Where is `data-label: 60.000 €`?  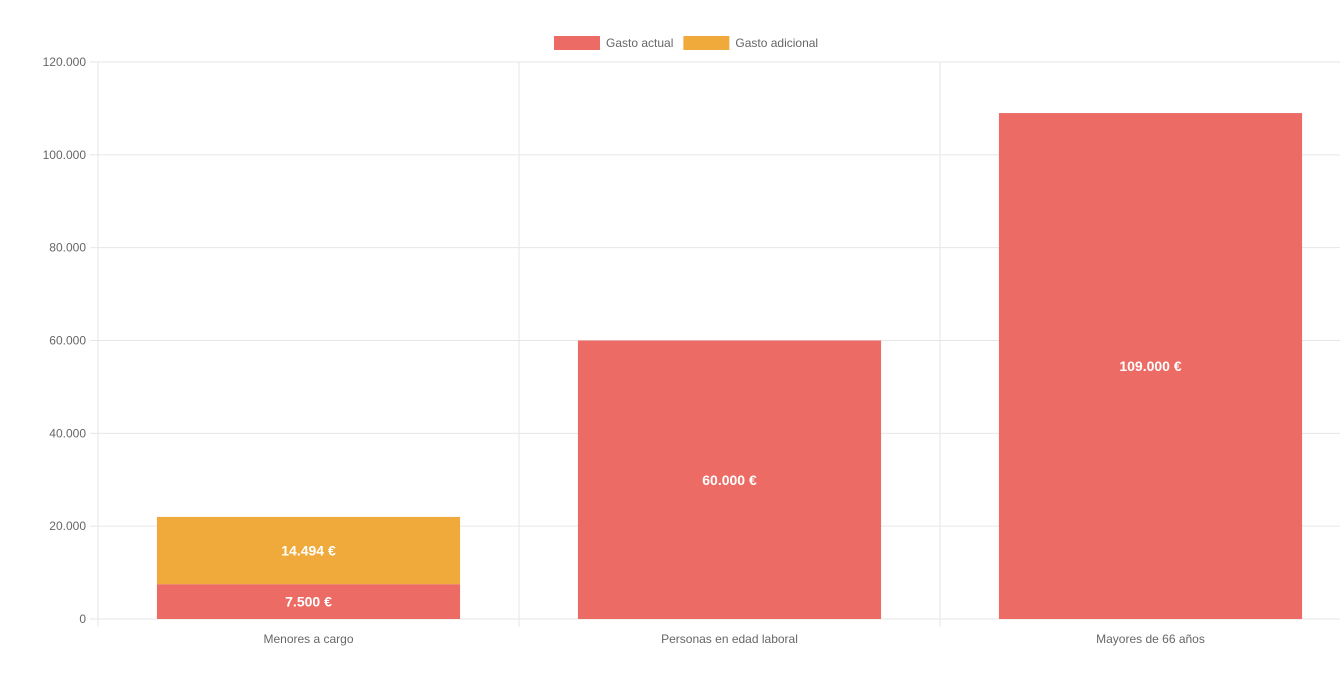
data-label: 60.000 € is located at coordinates (729, 480).